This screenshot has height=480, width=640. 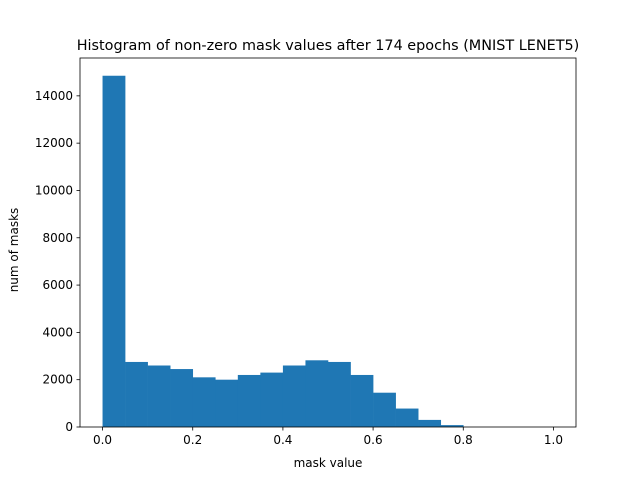 What do you see at coordinates (57, 238) in the screenshot?
I see `y-tick-label: 8000` at bounding box center [57, 238].